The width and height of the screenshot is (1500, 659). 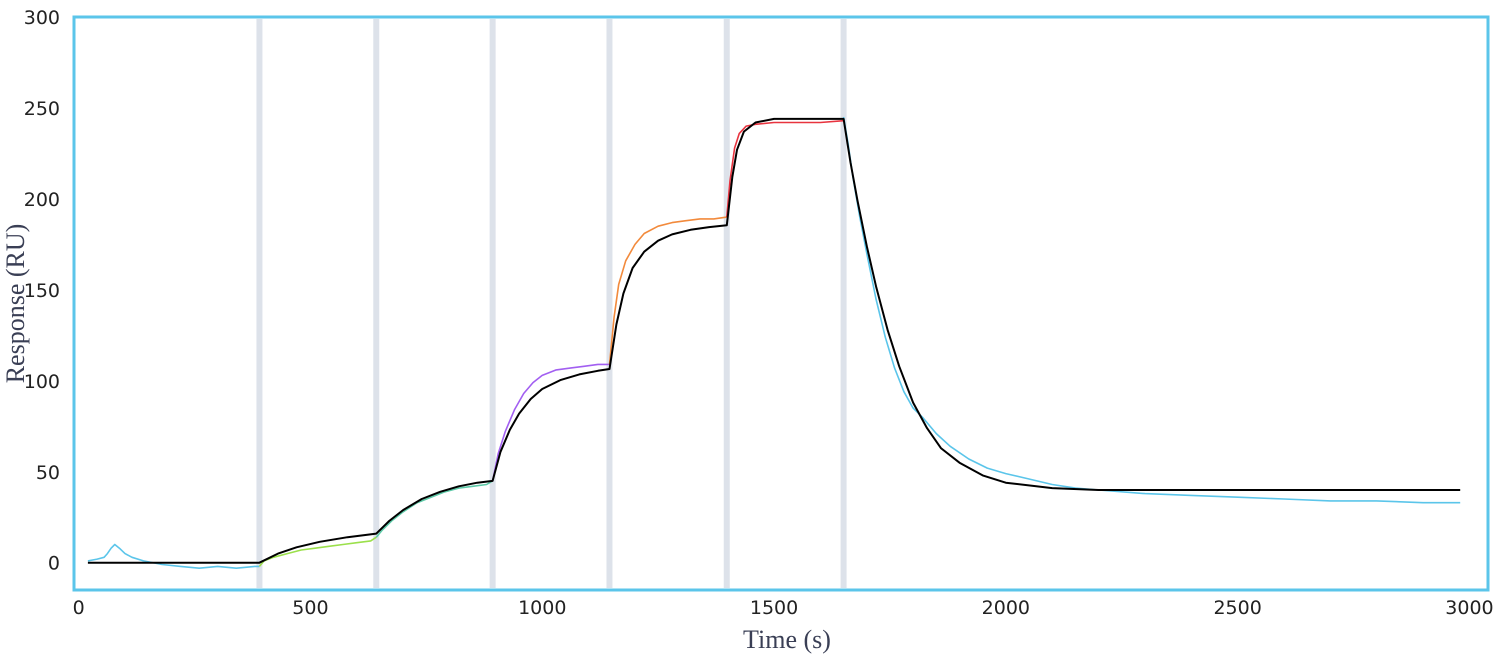 What do you see at coordinates (787, 639) in the screenshot?
I see `x-axis-title: Time (s)` at bounding box center [787, 639].